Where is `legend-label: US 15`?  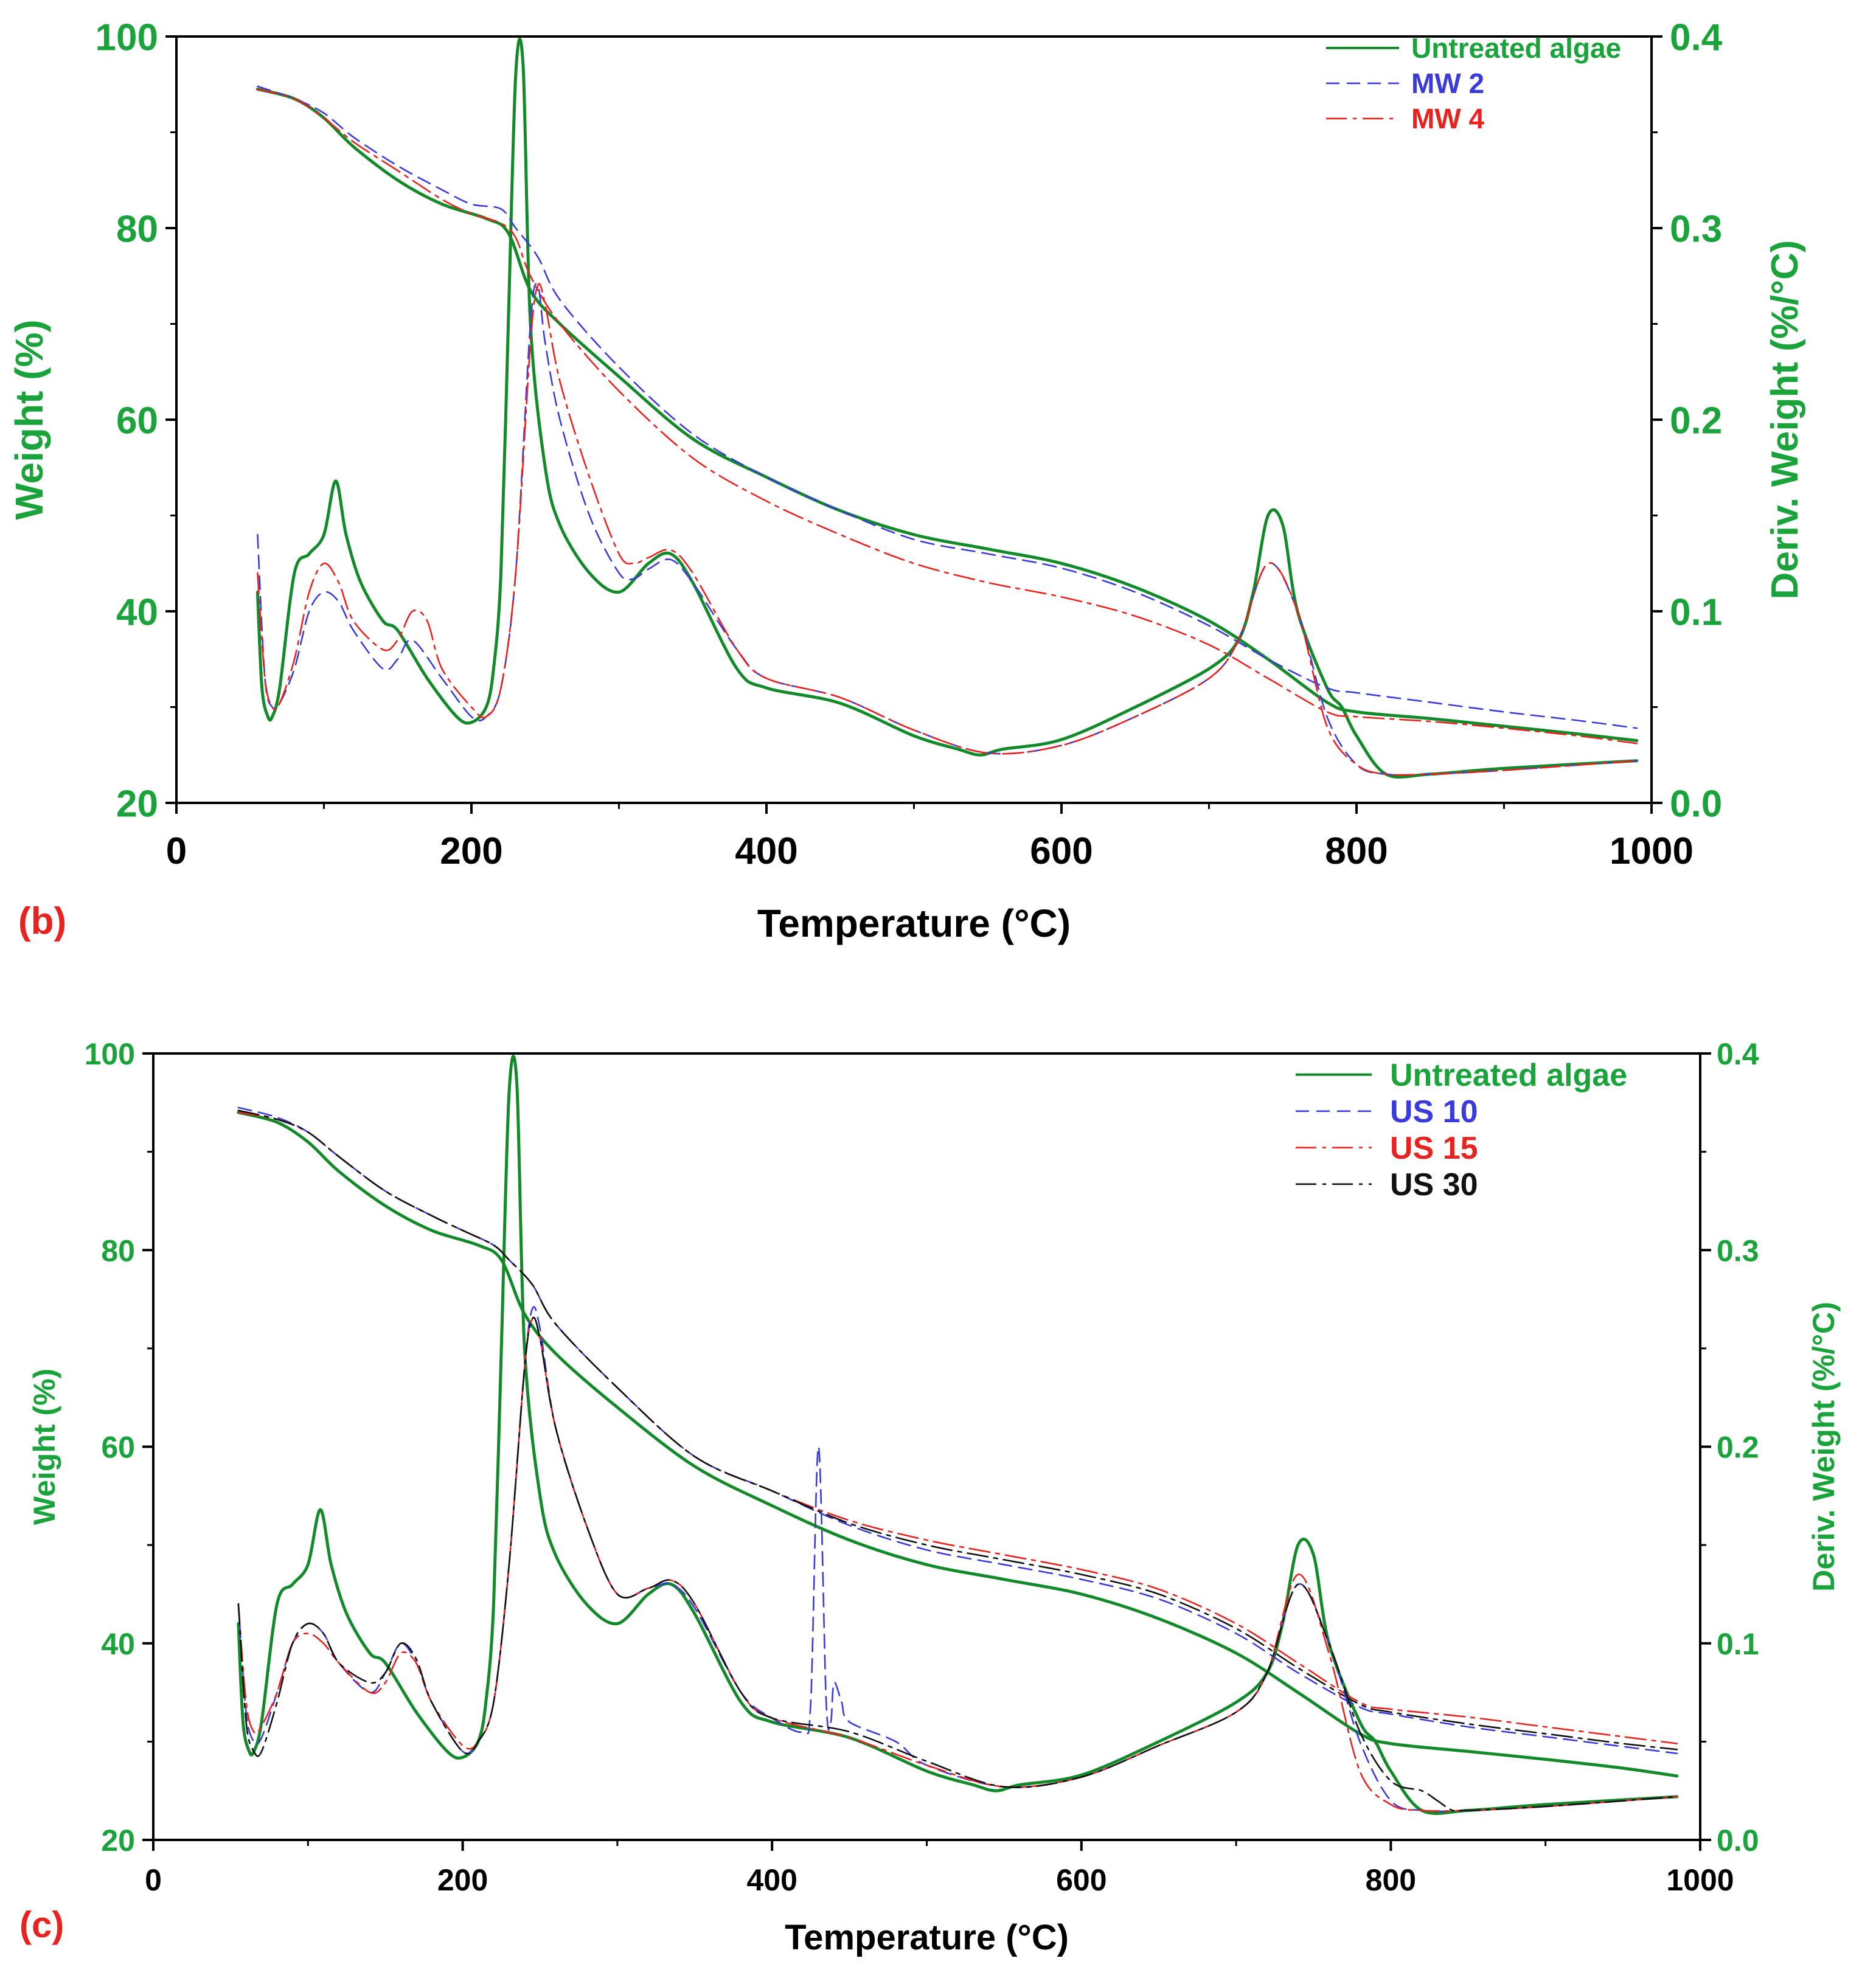 legend-label: US 15 is located at coordinates (1434, 1148).